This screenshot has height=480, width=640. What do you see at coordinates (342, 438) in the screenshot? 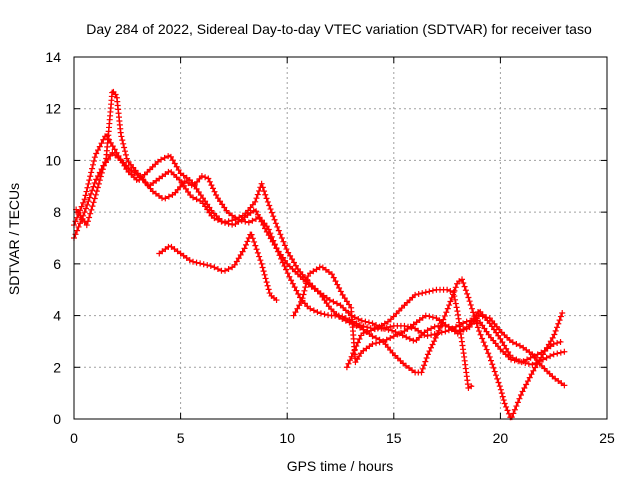
I see `x-tick-labels: 0 5 10 15 20 25` at bounding box center [342, 438].